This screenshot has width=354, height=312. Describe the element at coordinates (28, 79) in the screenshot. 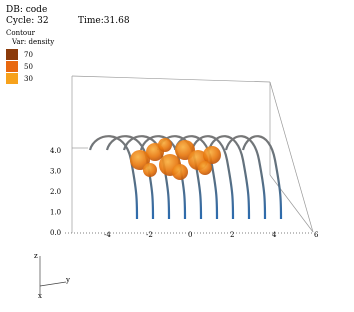

I see `legend-label: 30` at that location.